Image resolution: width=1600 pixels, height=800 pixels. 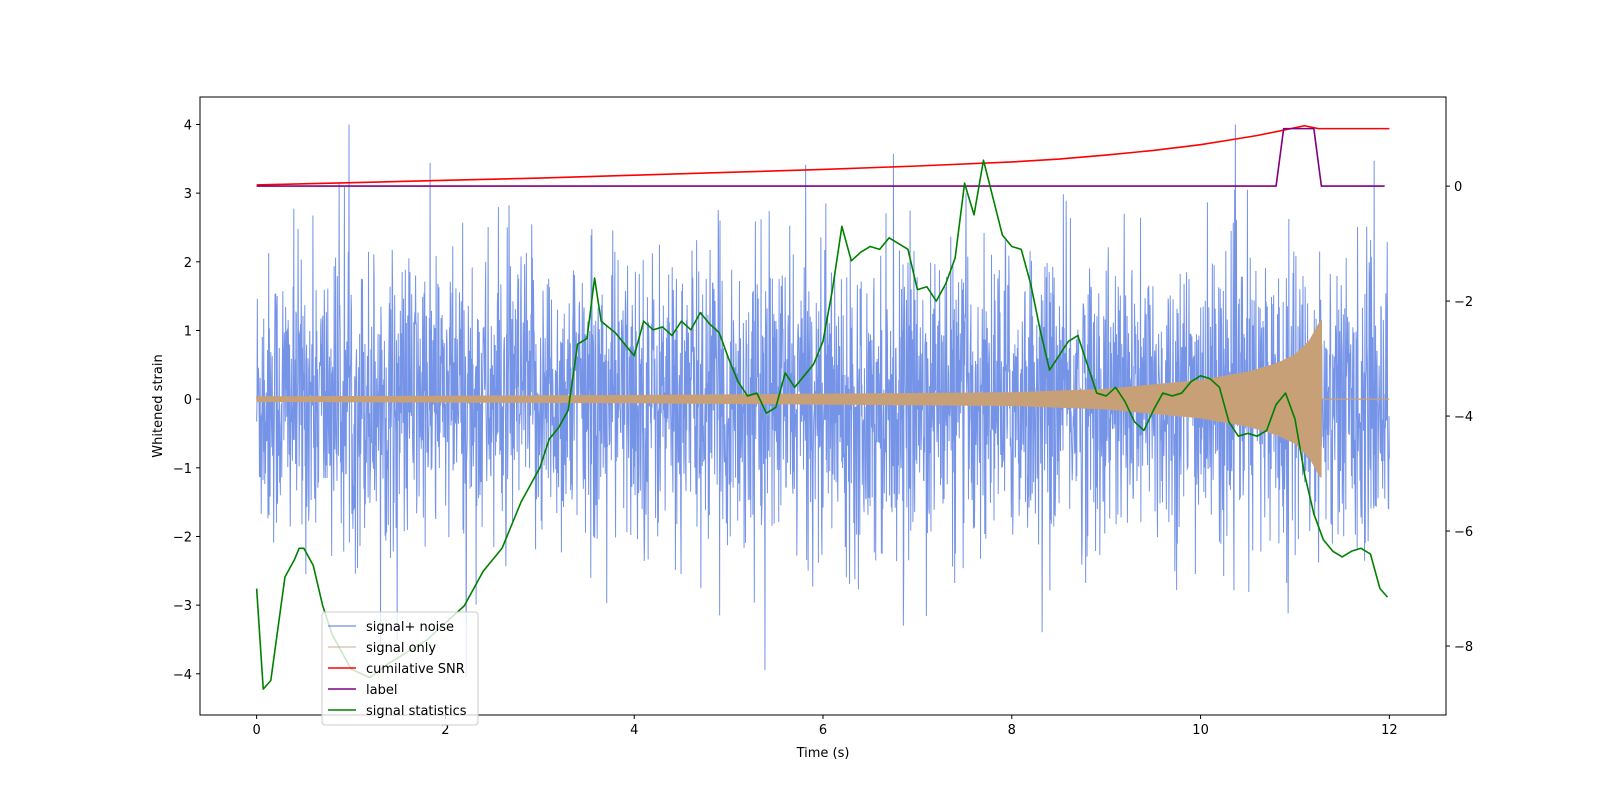 What do you see at coordinates (188, 125) in the screenshot?
I see `y-tick-label: 4` at bounding box center [188, 125].